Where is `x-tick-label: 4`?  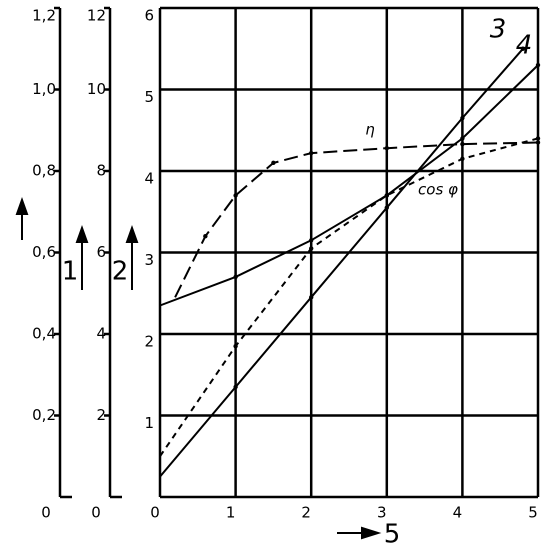 x-tick-label: 4 is located at coordinates (458, 513).